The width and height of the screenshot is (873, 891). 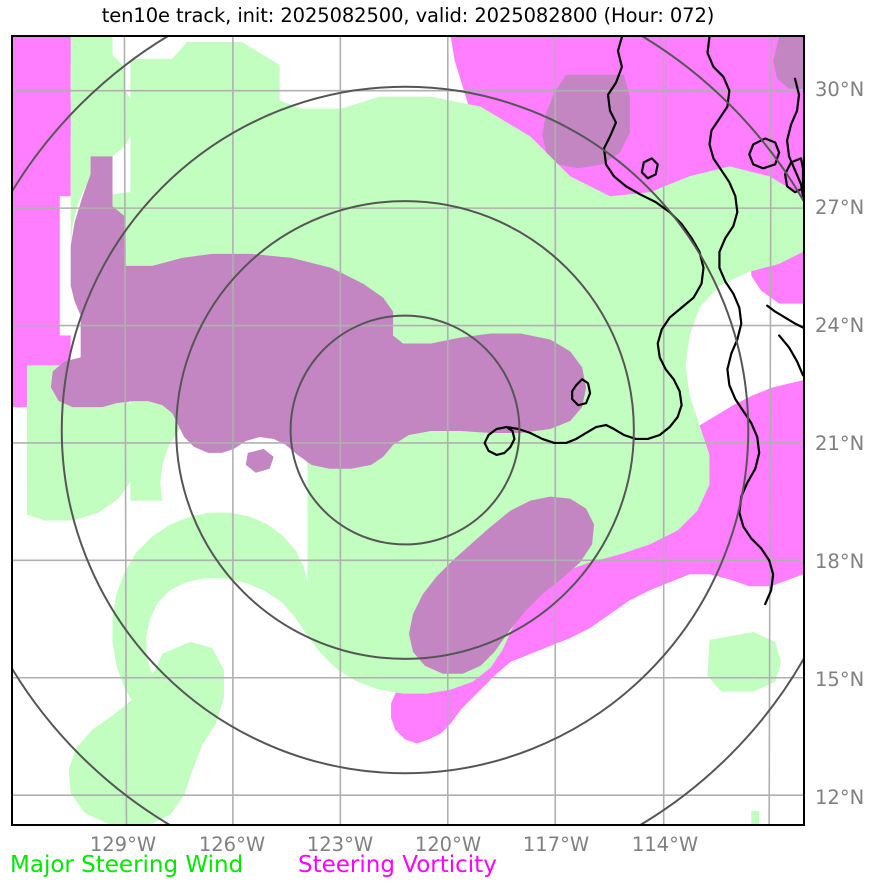 What do you see at coordinates (840, 325) in the screenshot?
I see `lat-tick-24n: 24°N` at bounding box center [840, 325].